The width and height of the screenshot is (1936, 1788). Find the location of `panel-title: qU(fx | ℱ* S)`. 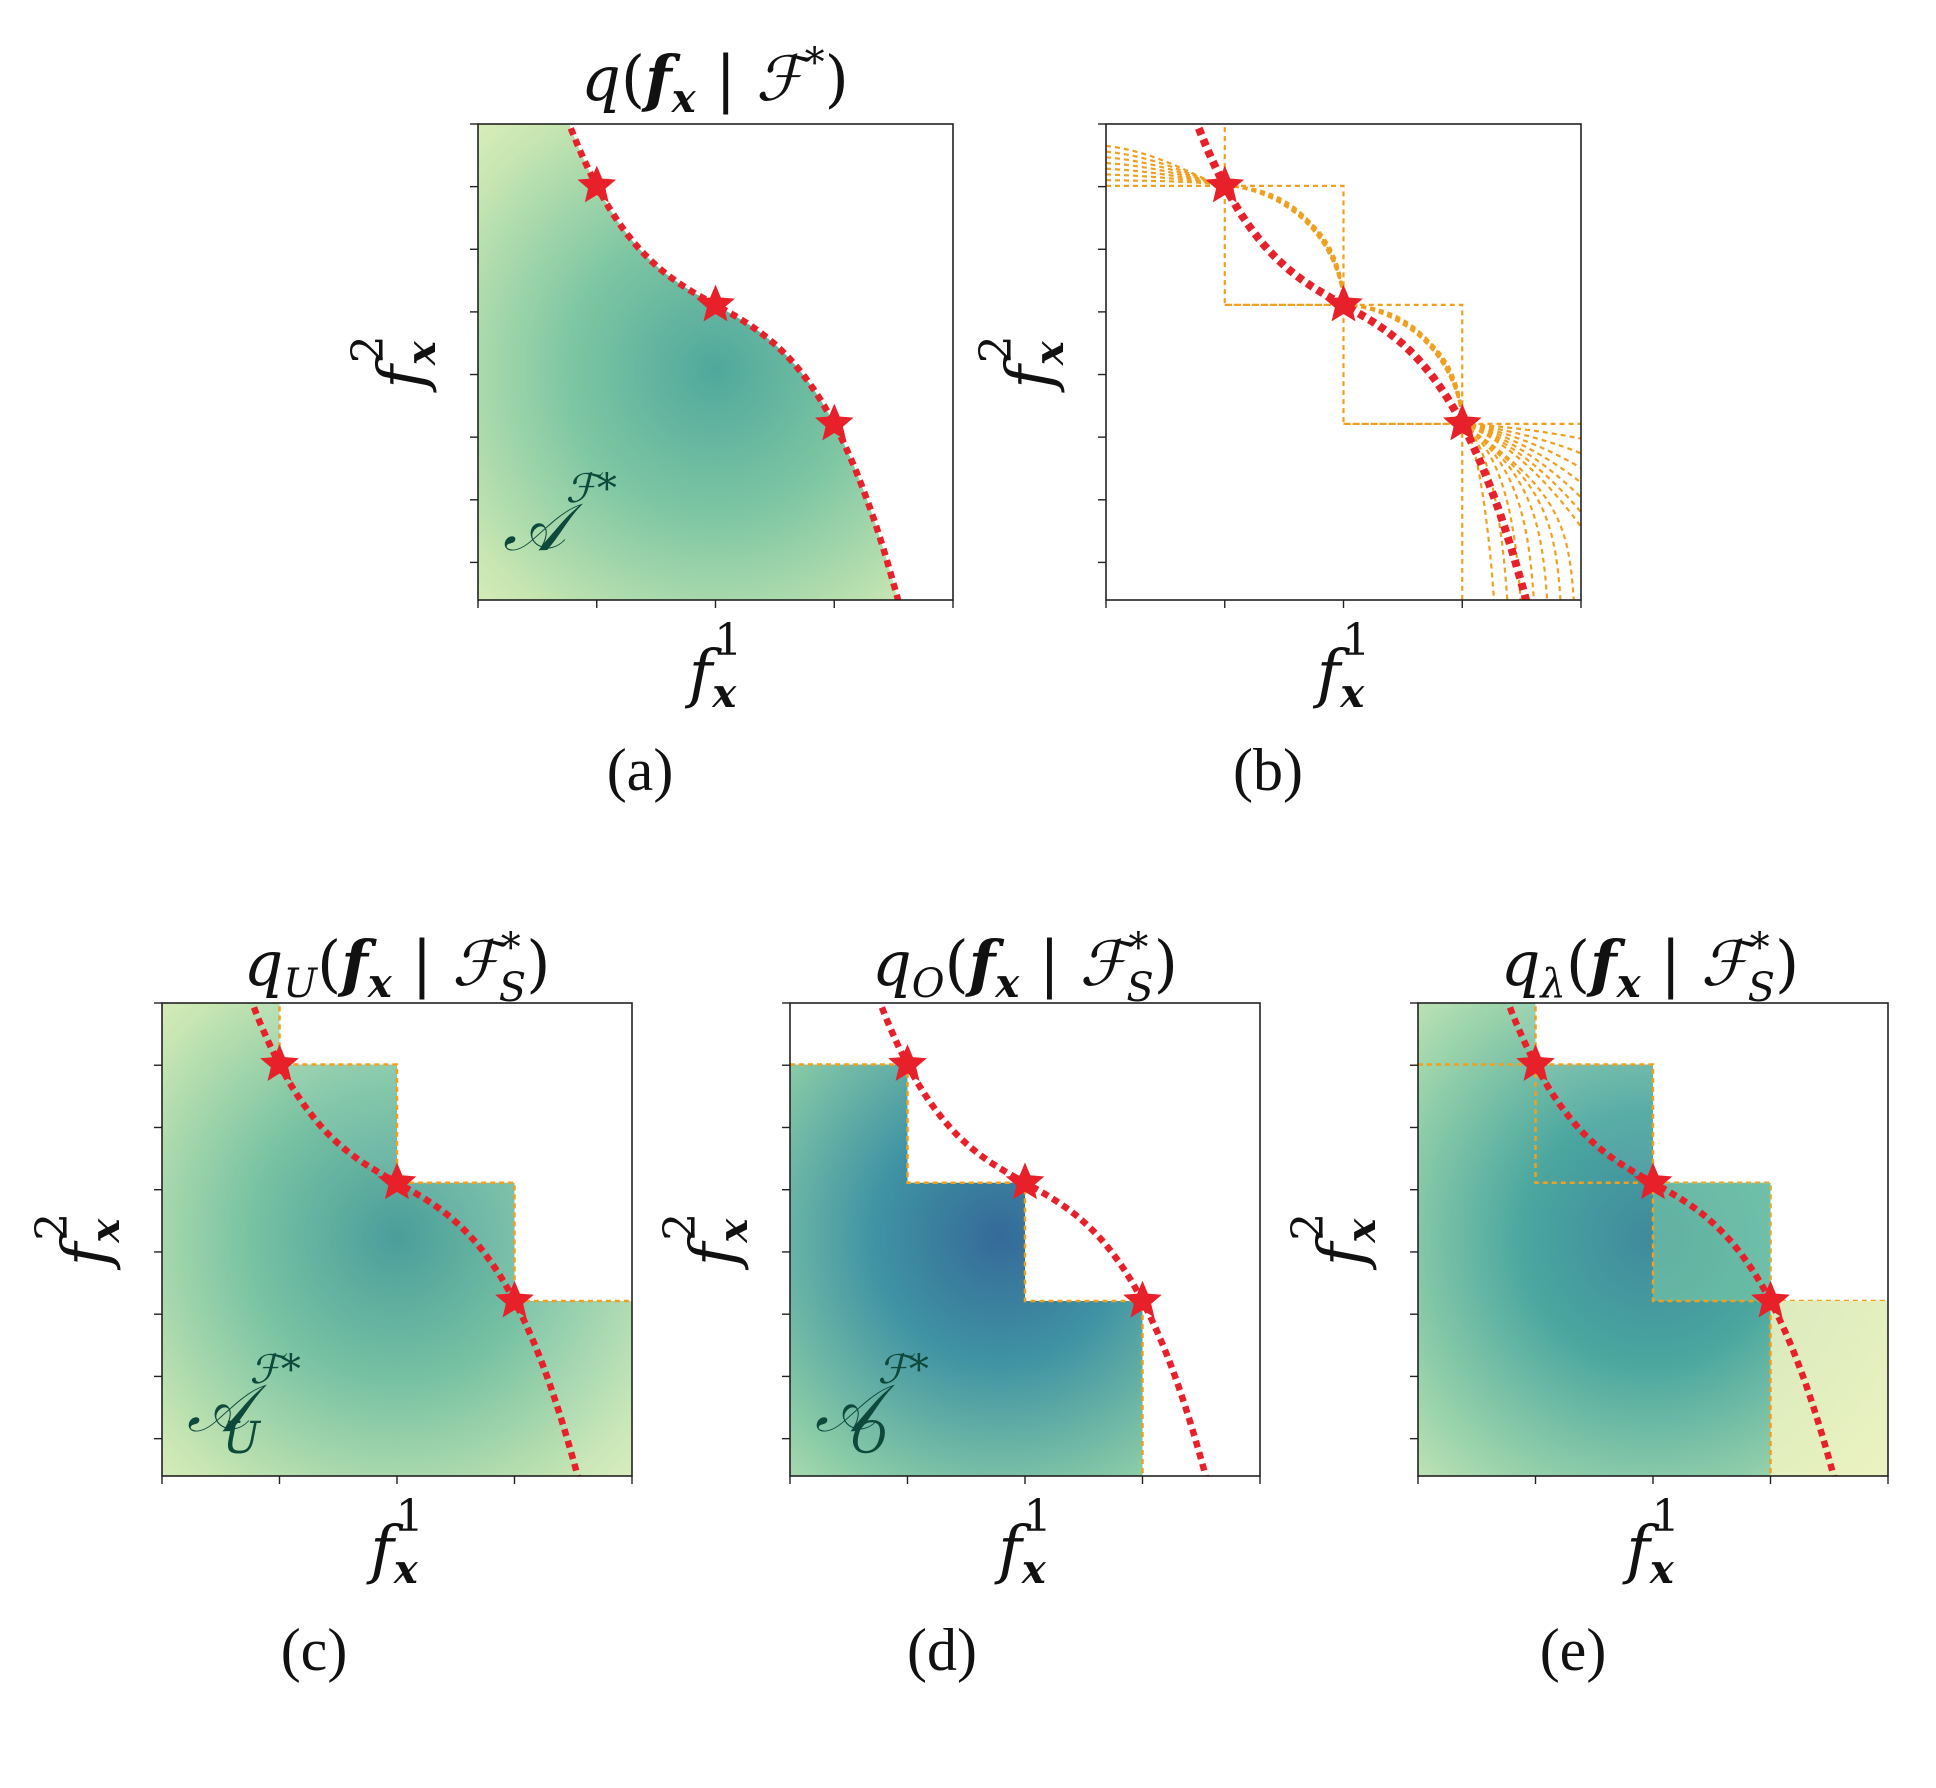

panel-title: qU(fx | ℱ* S) is located at coordinates (397, 968).